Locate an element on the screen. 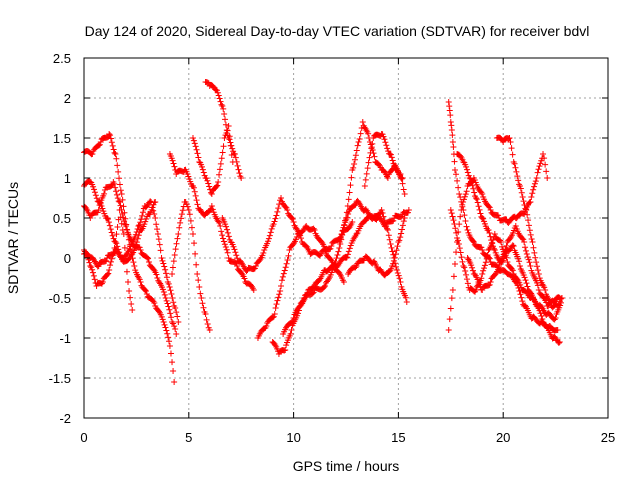 This screenshot has height=480, width=640. series-satellite-track-h is located at coordinates (223, 130).